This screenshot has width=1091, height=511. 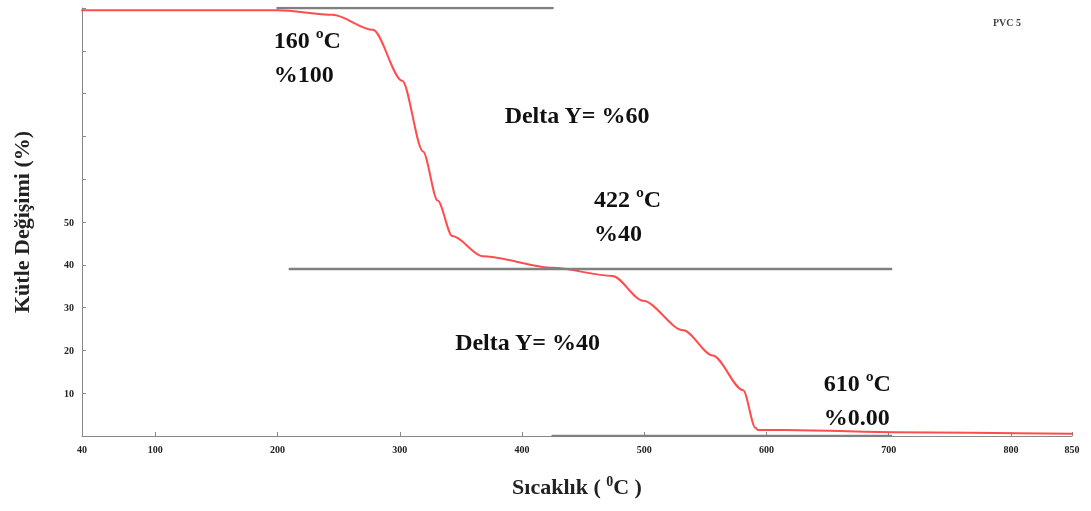 What do you see at coordinates (577, 115) in the screenshot?
I see `annotation: Delta Y= %60` at bounding box center [577, 115].